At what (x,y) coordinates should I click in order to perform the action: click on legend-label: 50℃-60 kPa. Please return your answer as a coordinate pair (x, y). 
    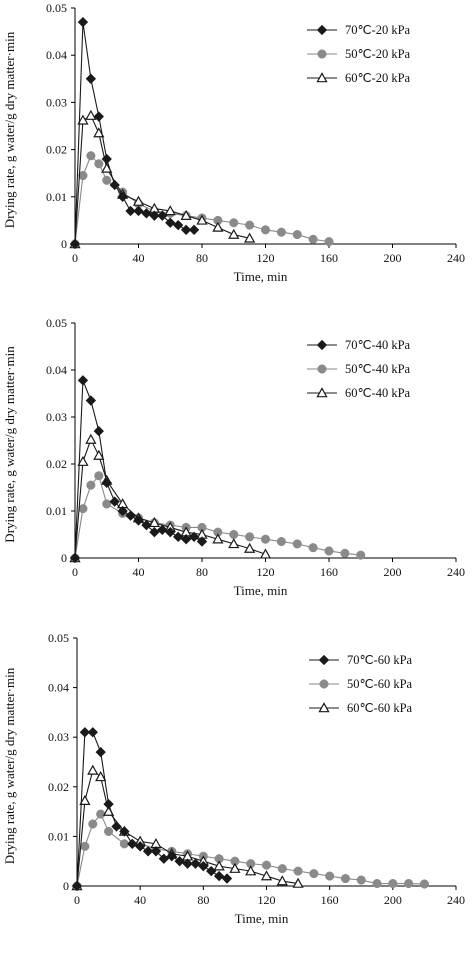
    Looking at the image, I should click on (380, 684).